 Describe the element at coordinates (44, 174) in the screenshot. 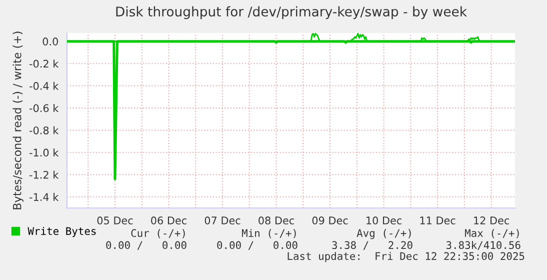

I see `y-tick-label: -1.2 k` at that location.